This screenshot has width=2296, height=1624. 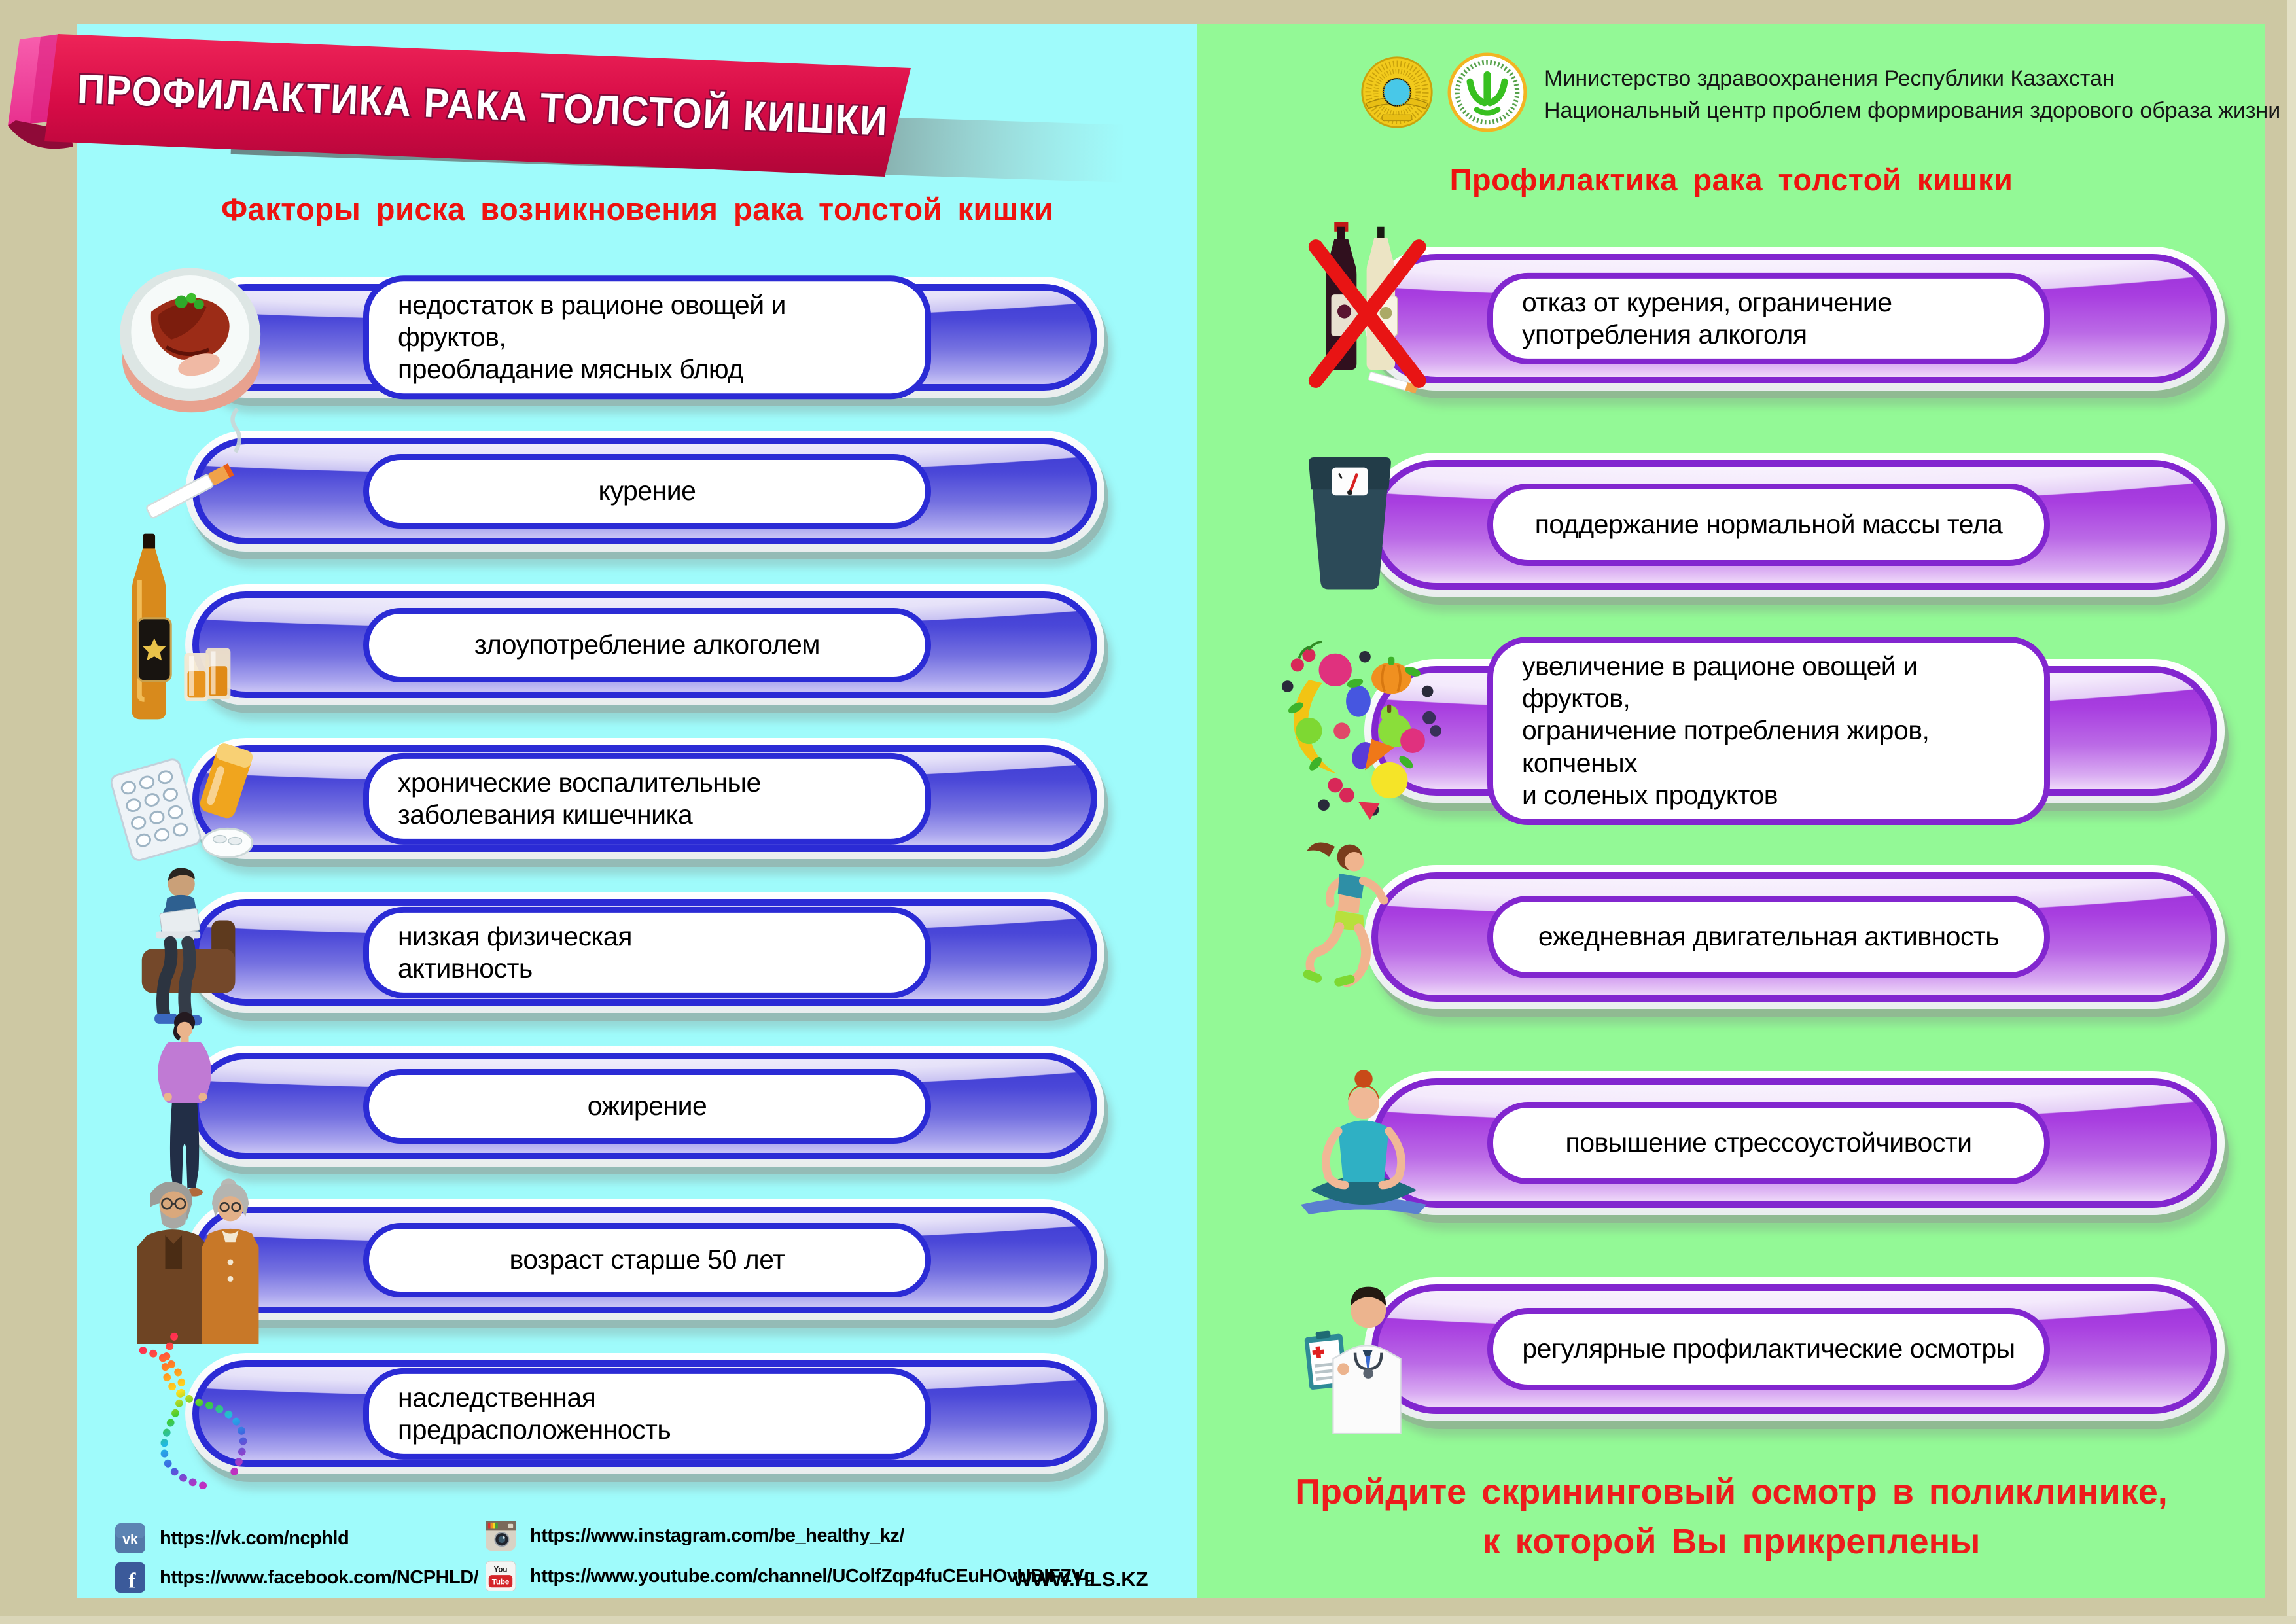 I want to click on pill-capsule: возраст старше 50 лет, so click(x=644, y=1259).